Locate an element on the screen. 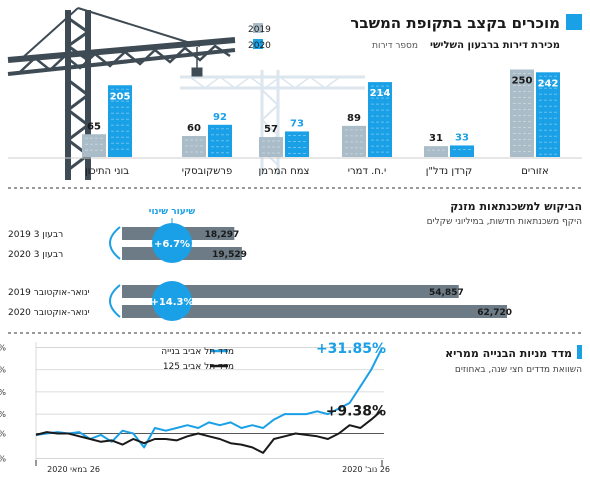 The image size is (590, 486). index-accent-marker is located at coordinates (579, 352).